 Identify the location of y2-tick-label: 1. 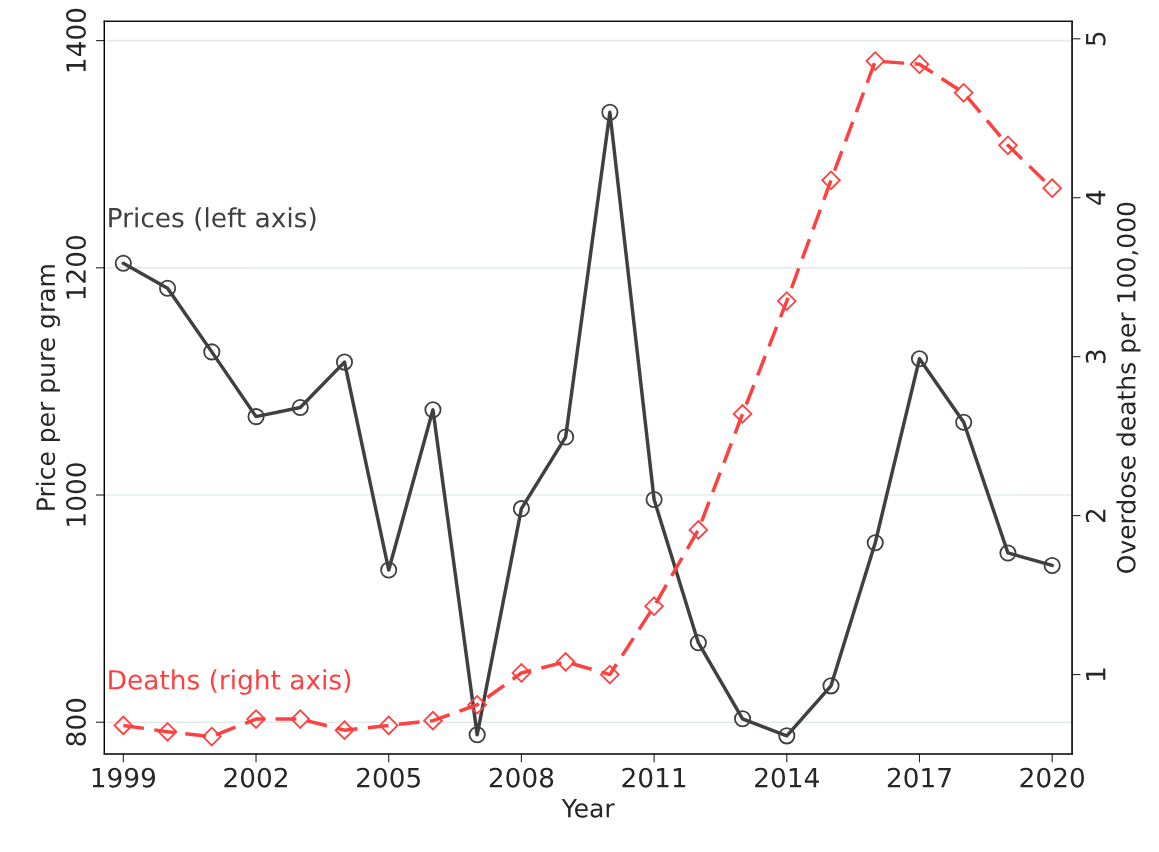
(1096, 674).